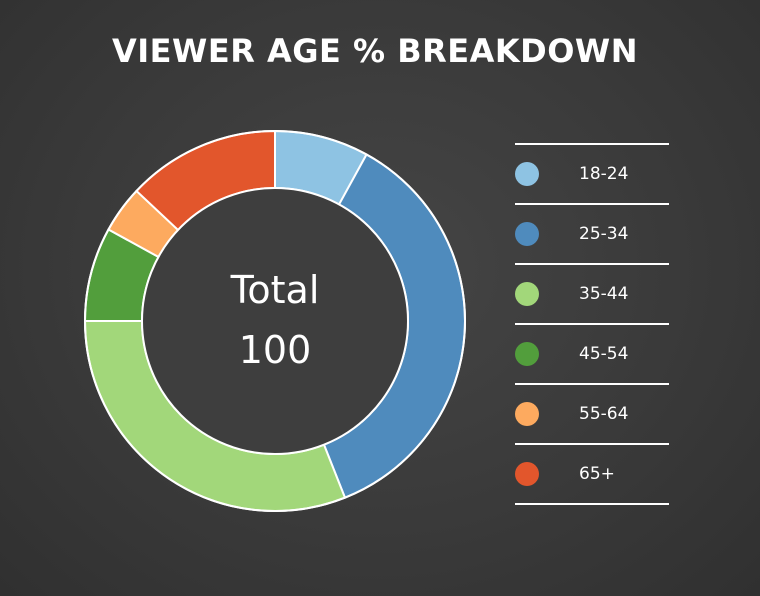  I want to click on legend-label: 55-64, so click(604, 414).